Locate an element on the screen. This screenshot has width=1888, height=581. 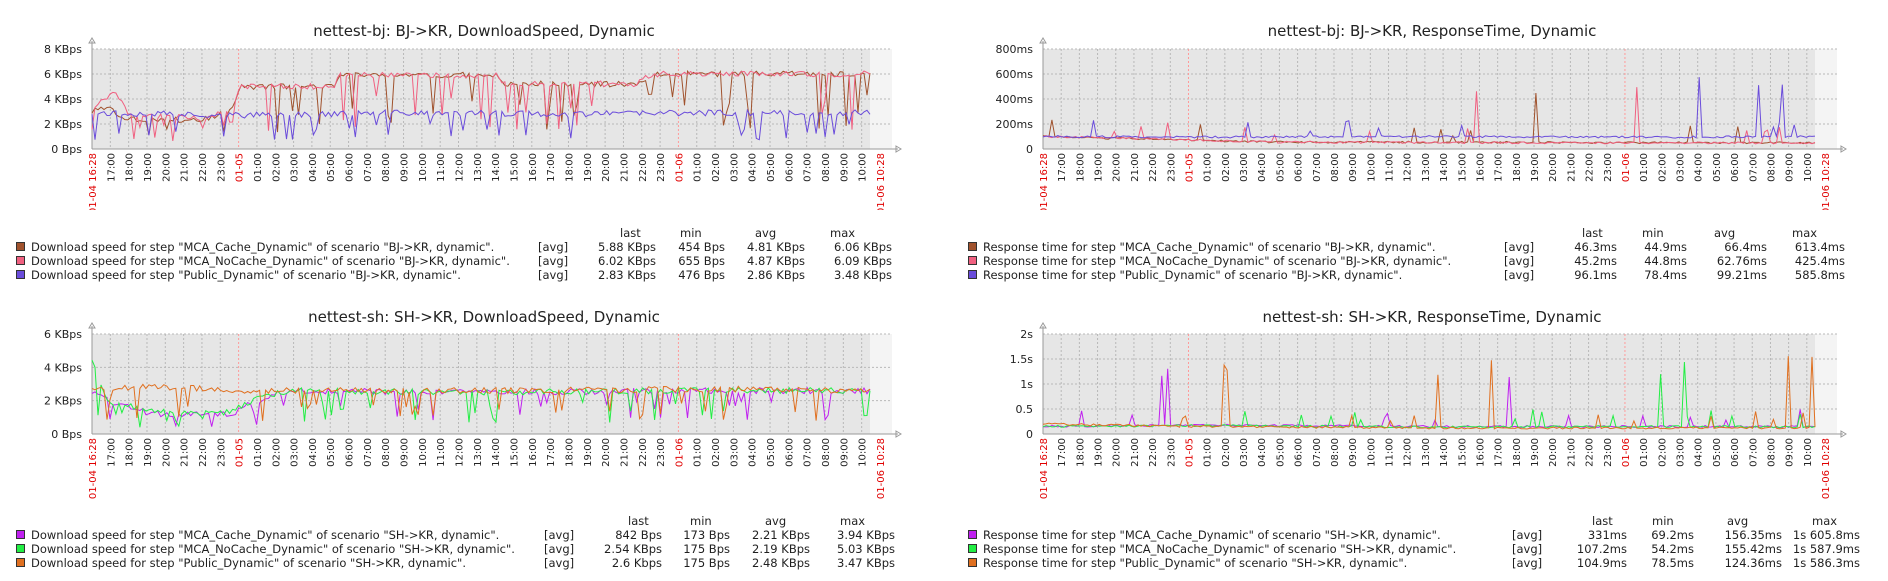
legend-last-value: 6.02 KBps is located at coordinates (627, 261).